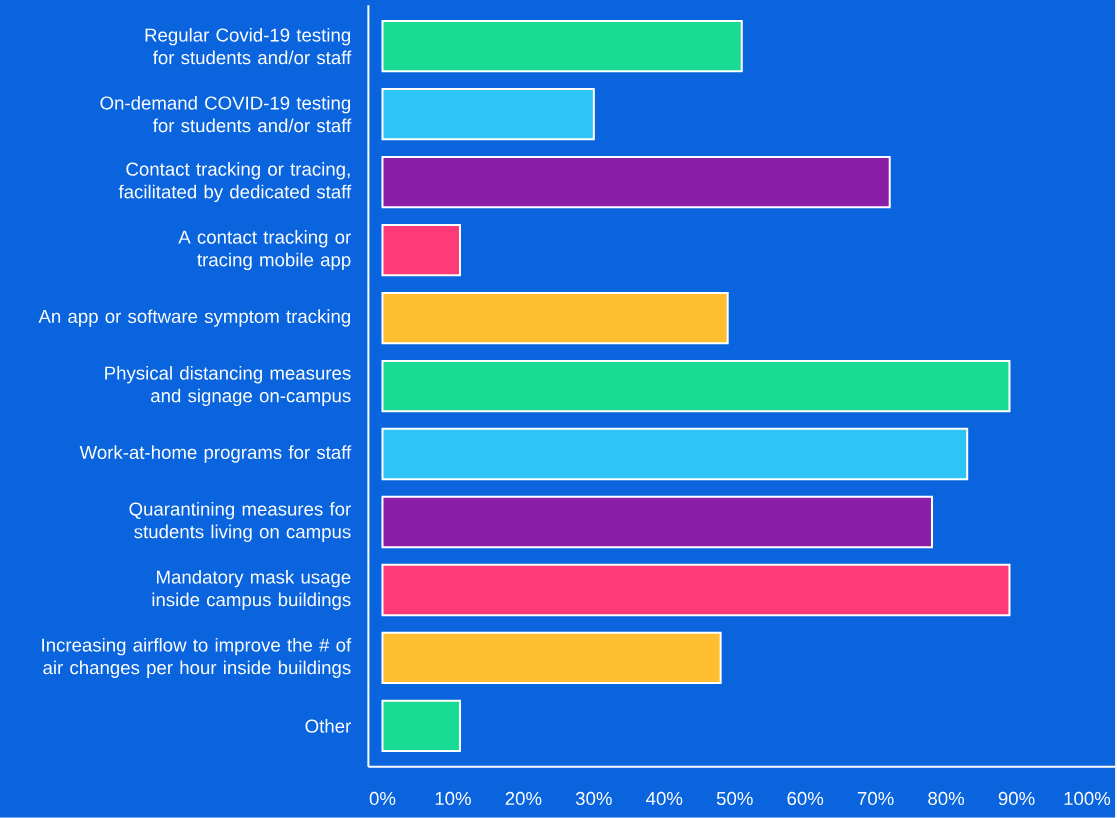 This screenshot has width=1117, height=818. I want to click on y-tick-label: Other, so click(328, 726).